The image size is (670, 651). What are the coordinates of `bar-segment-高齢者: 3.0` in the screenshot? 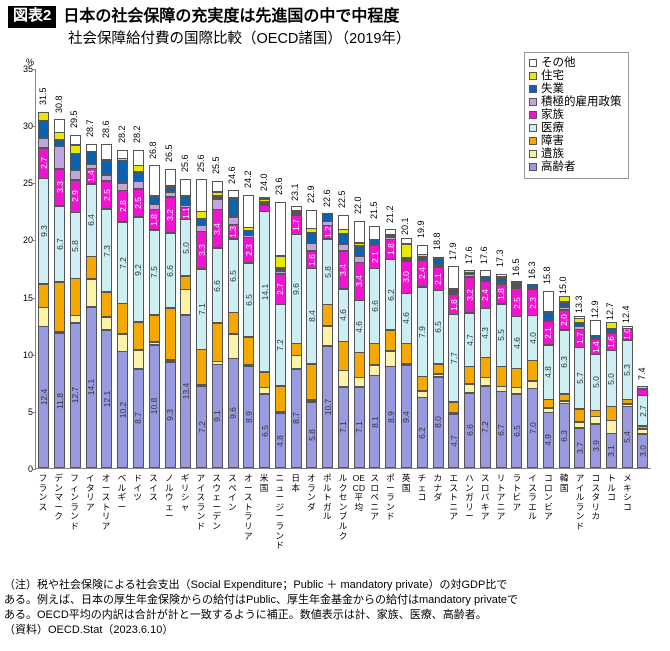 It's located at (643, 450).